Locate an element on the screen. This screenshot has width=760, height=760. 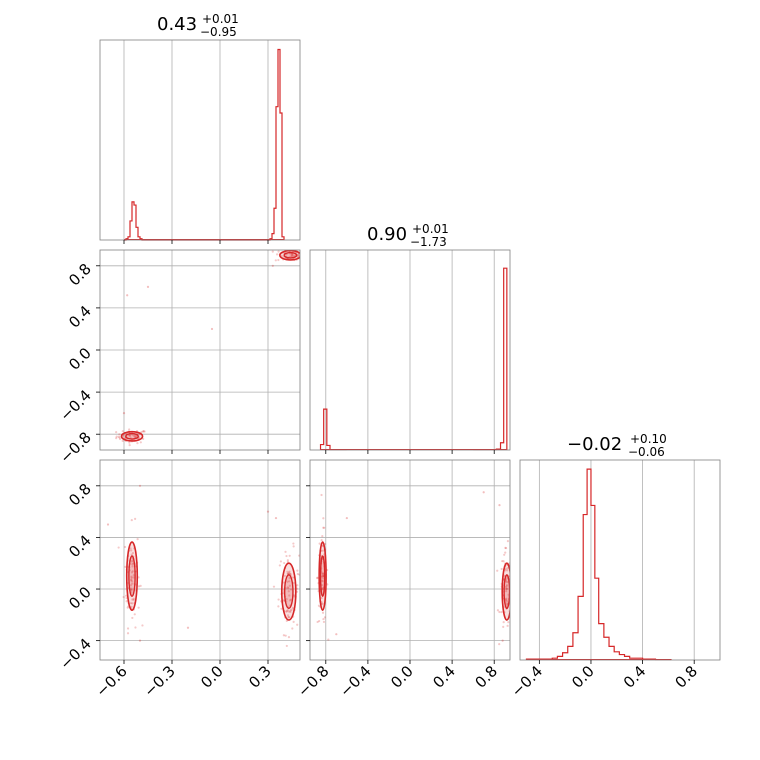
xtick-label-col2: −0.8 is located at coordinates (313, 681).